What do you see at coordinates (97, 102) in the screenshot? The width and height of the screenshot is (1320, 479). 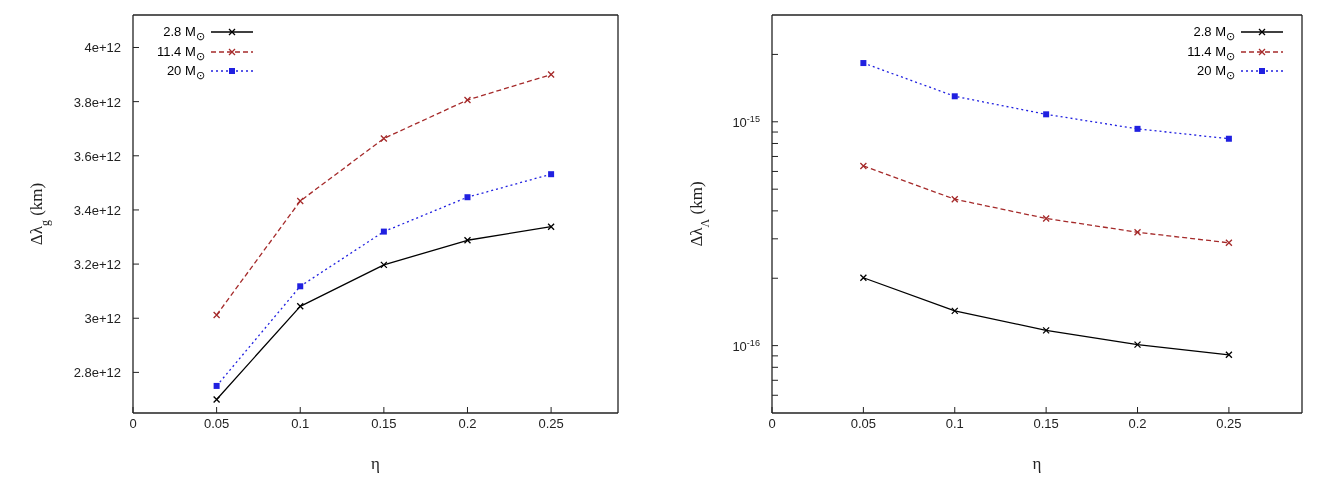 I see `y-tick-label: 3.8e+12` at bounding box center [97, 102].